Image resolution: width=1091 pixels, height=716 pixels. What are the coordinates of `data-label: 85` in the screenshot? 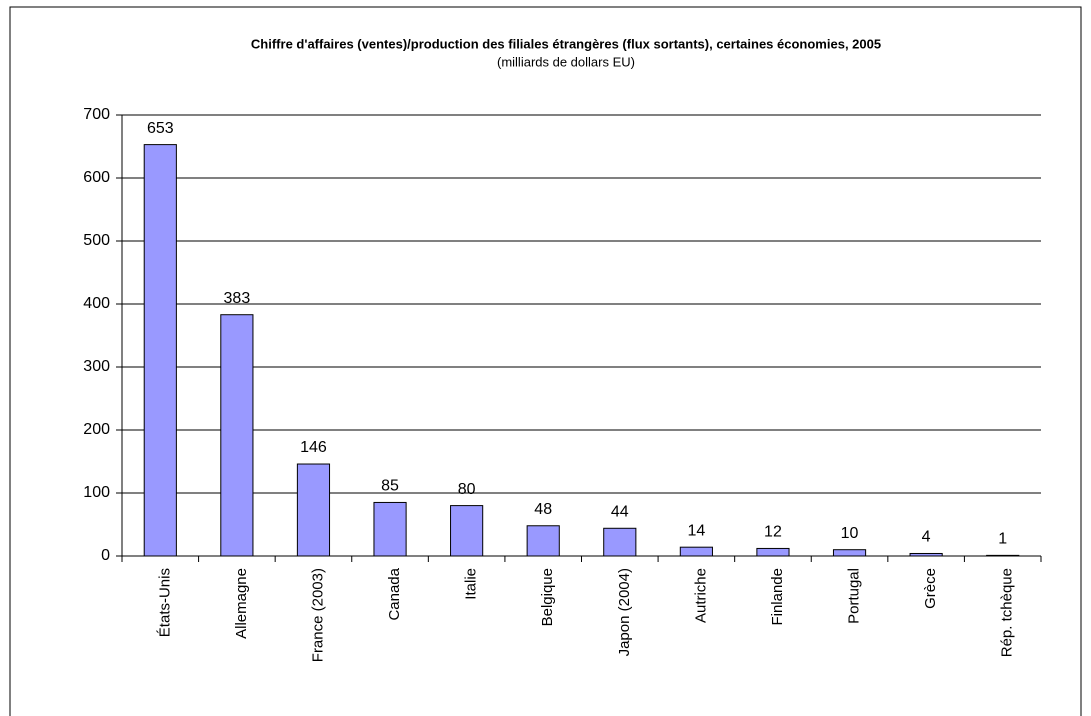 It's located at (390, 486).